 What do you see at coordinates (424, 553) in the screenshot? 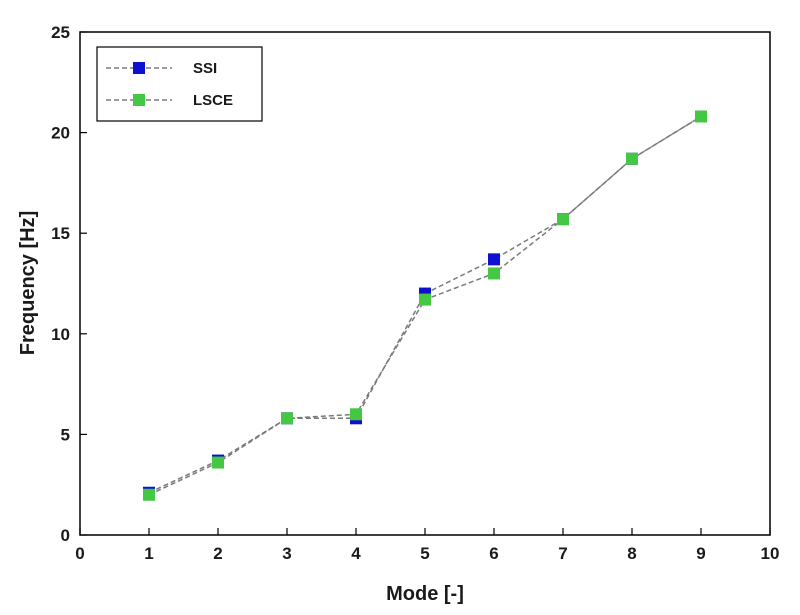
I see `x-tick-label: 5` at bounding box center [424, 553].